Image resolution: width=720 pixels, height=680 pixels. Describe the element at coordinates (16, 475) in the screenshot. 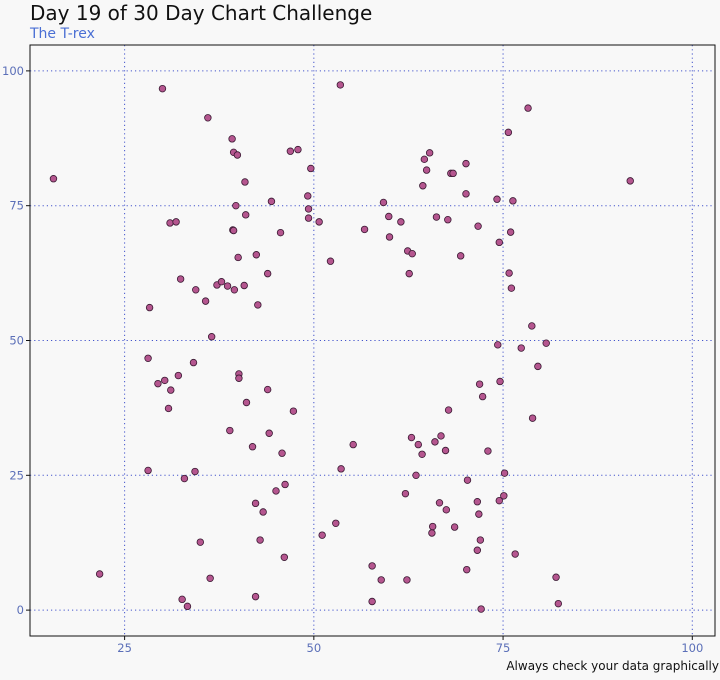

I see `y-tick-label: 25` at that location.